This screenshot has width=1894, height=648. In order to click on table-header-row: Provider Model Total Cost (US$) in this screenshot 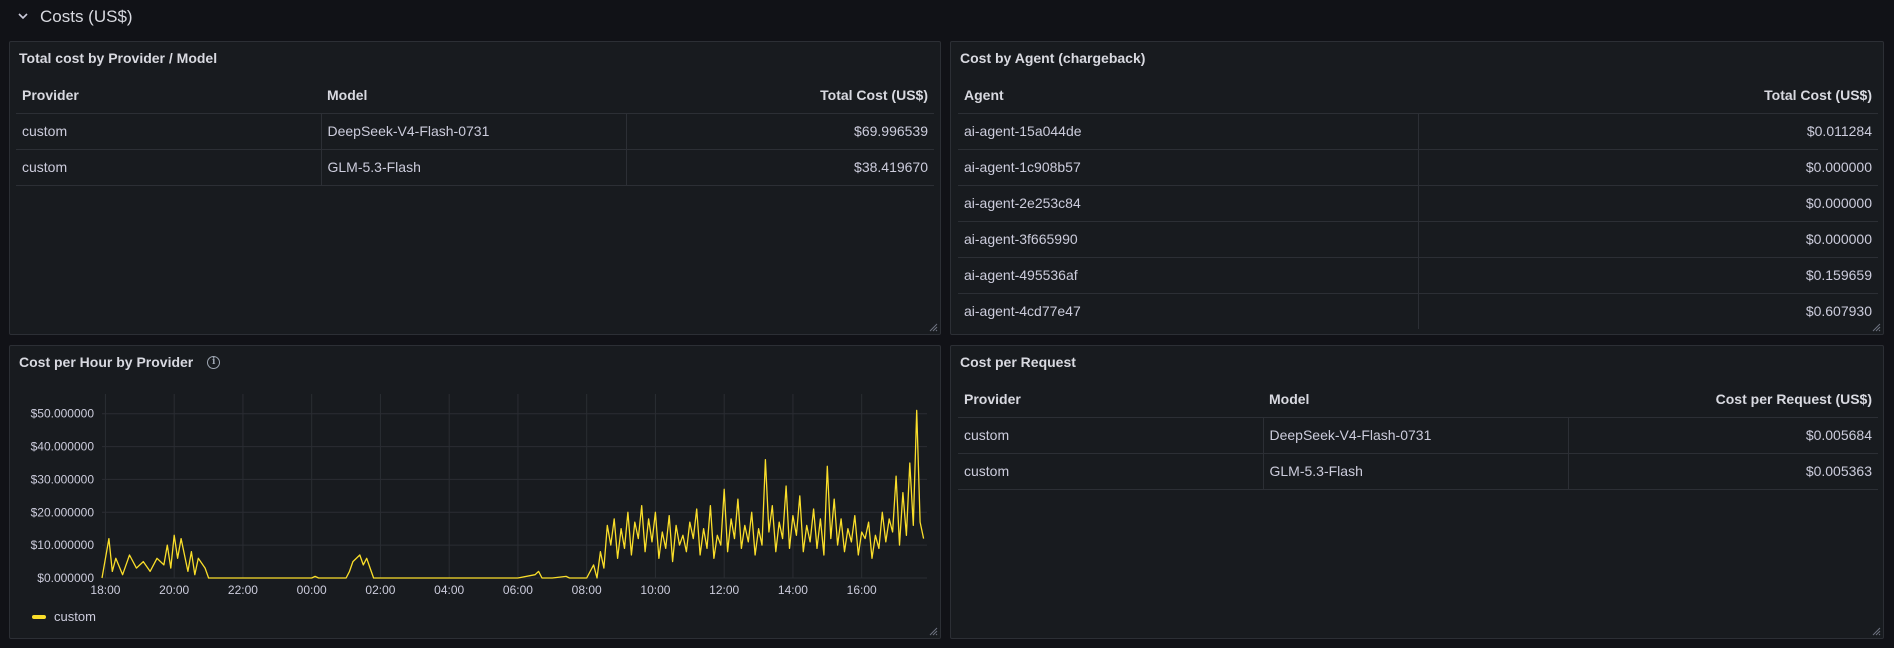, I will do `click(475, 95)`.